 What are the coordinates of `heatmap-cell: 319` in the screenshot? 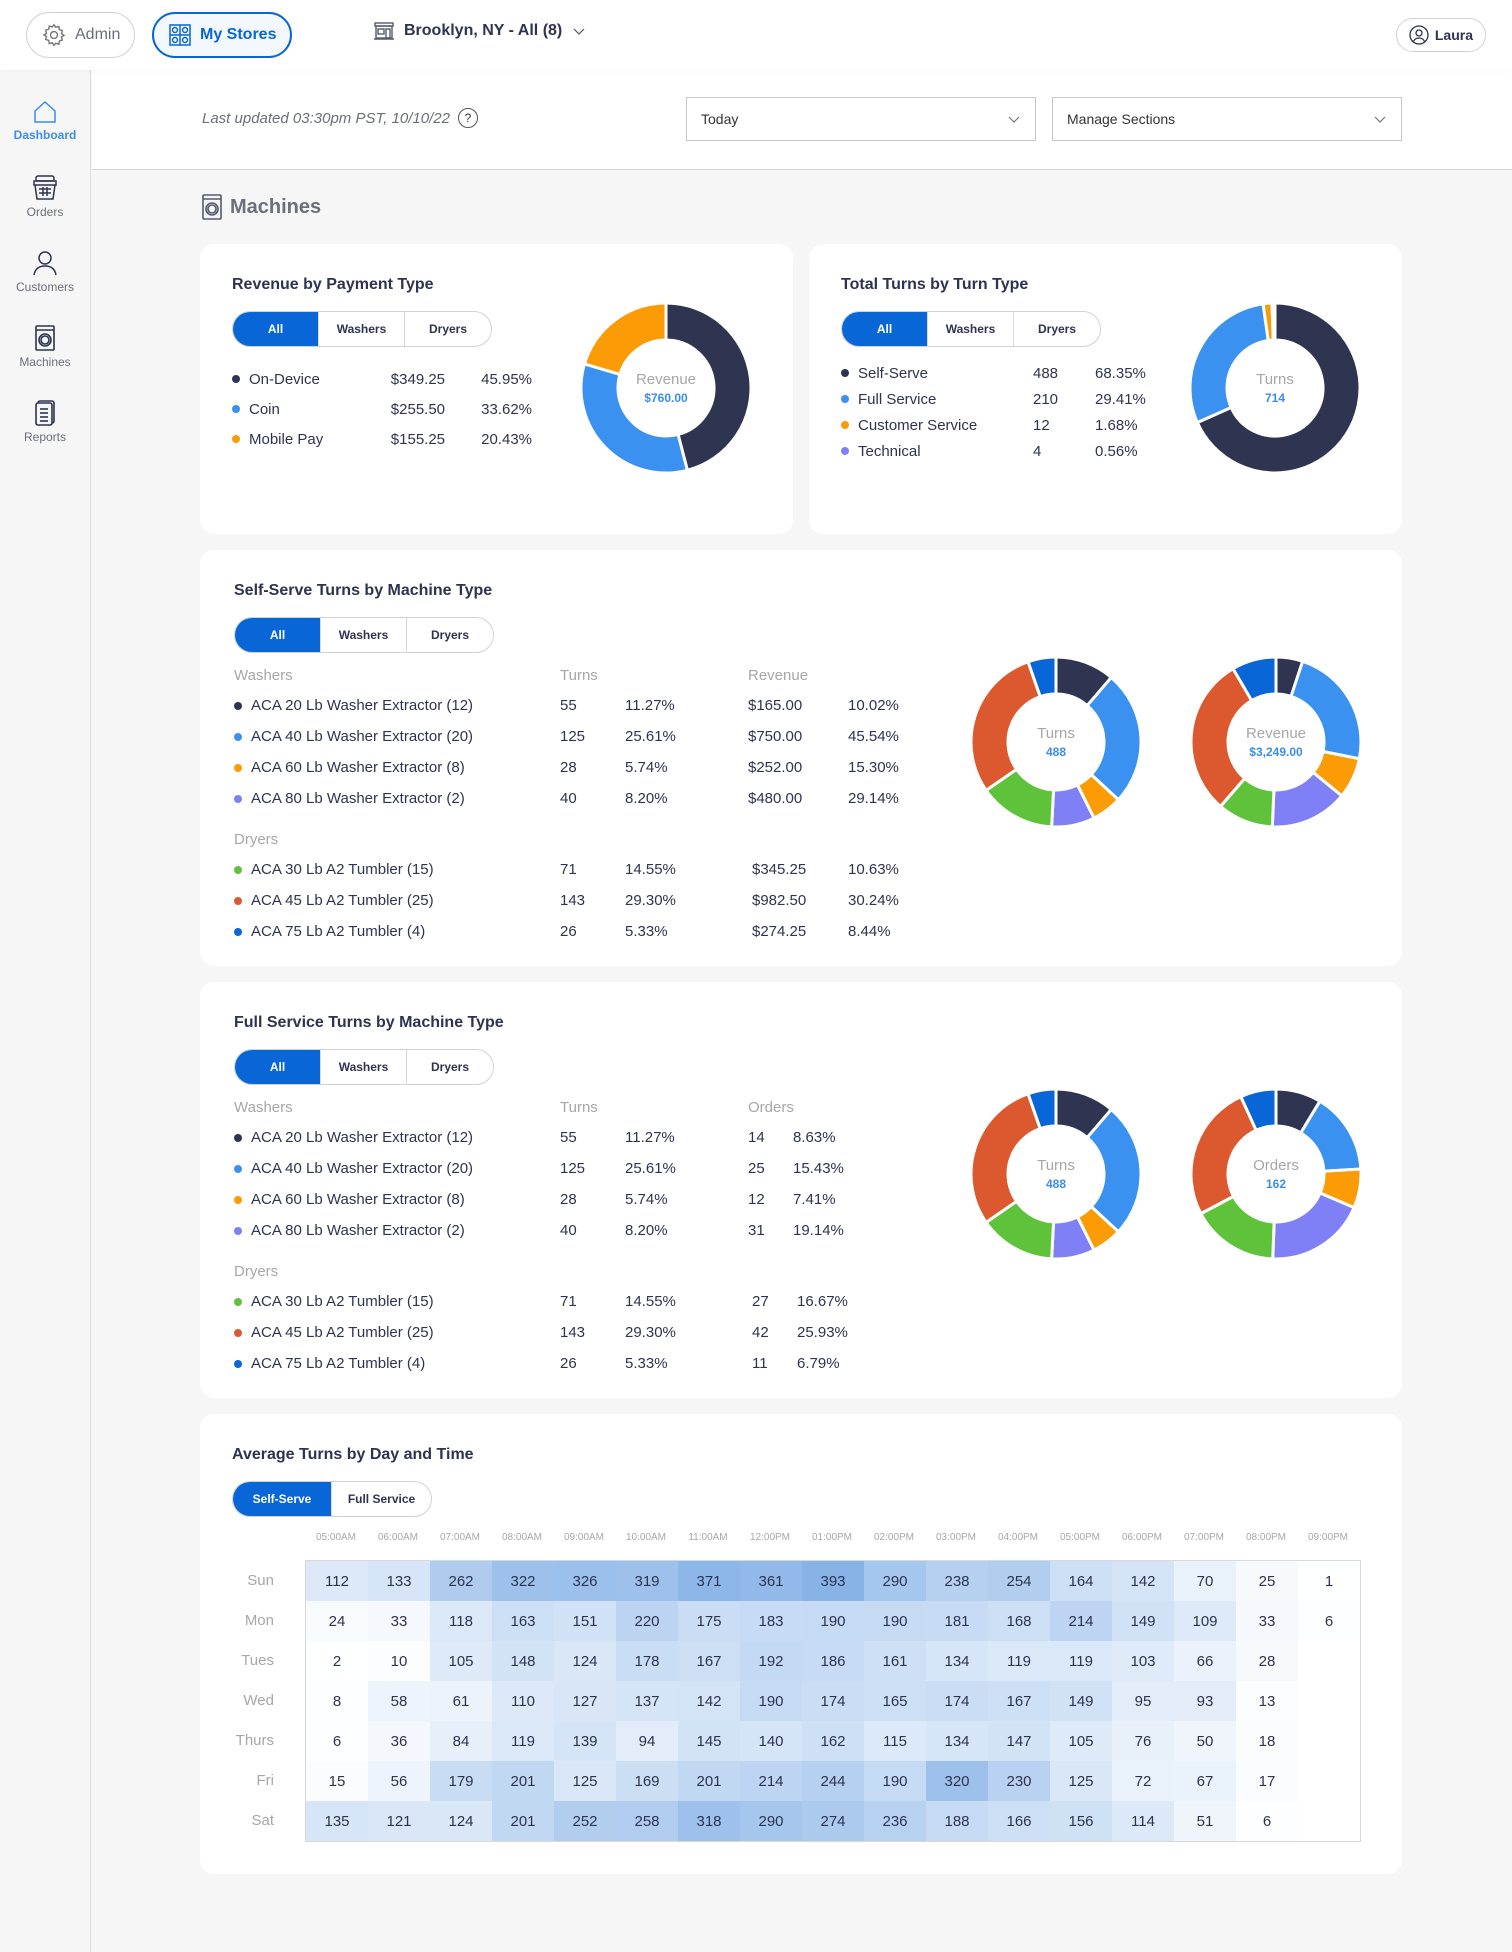 It's located at (647, 1581).